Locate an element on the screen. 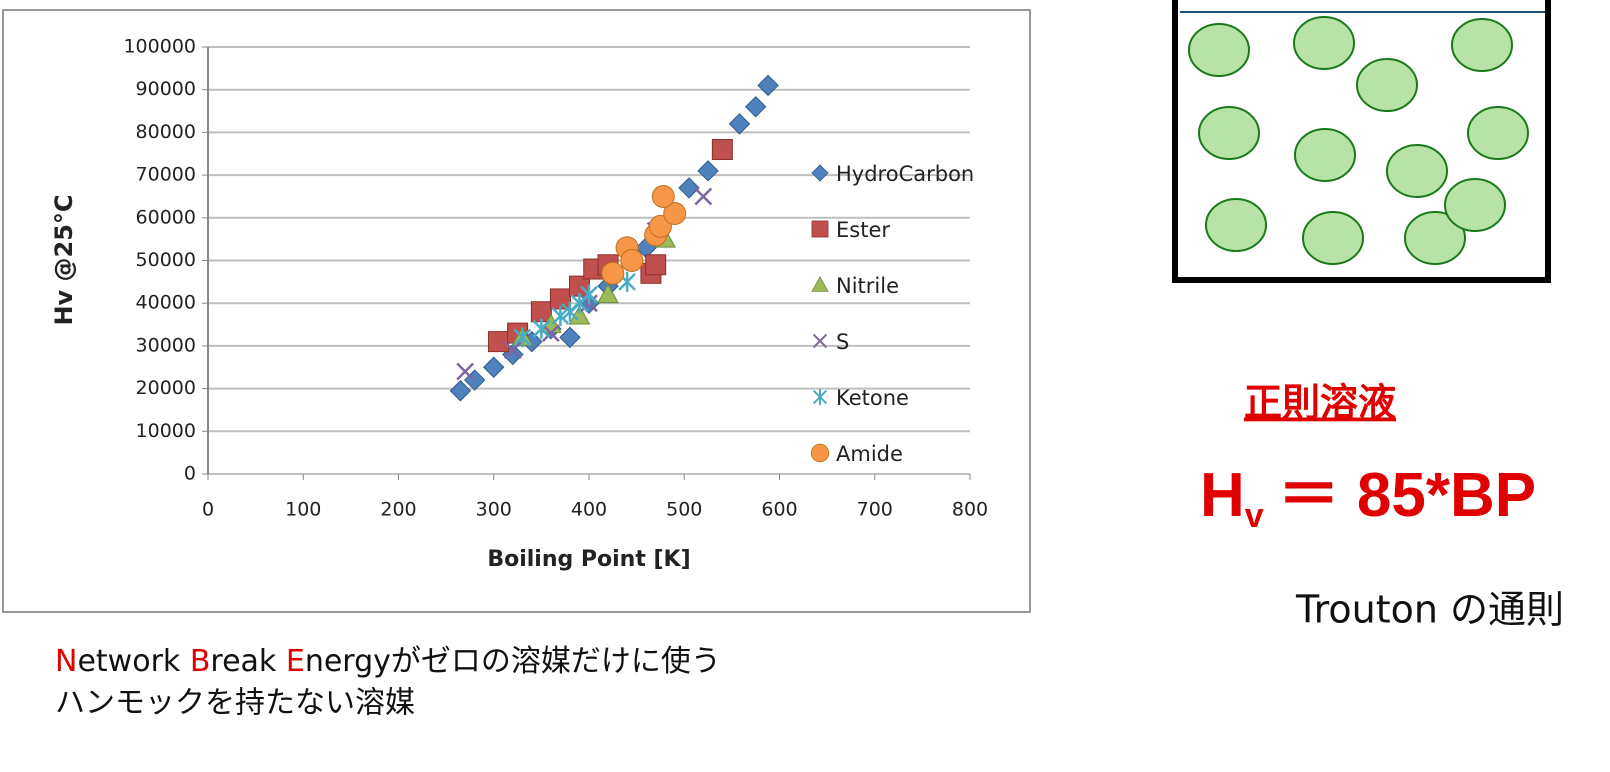  y-tick-label: 10000 is located at coordinates (166, 431).